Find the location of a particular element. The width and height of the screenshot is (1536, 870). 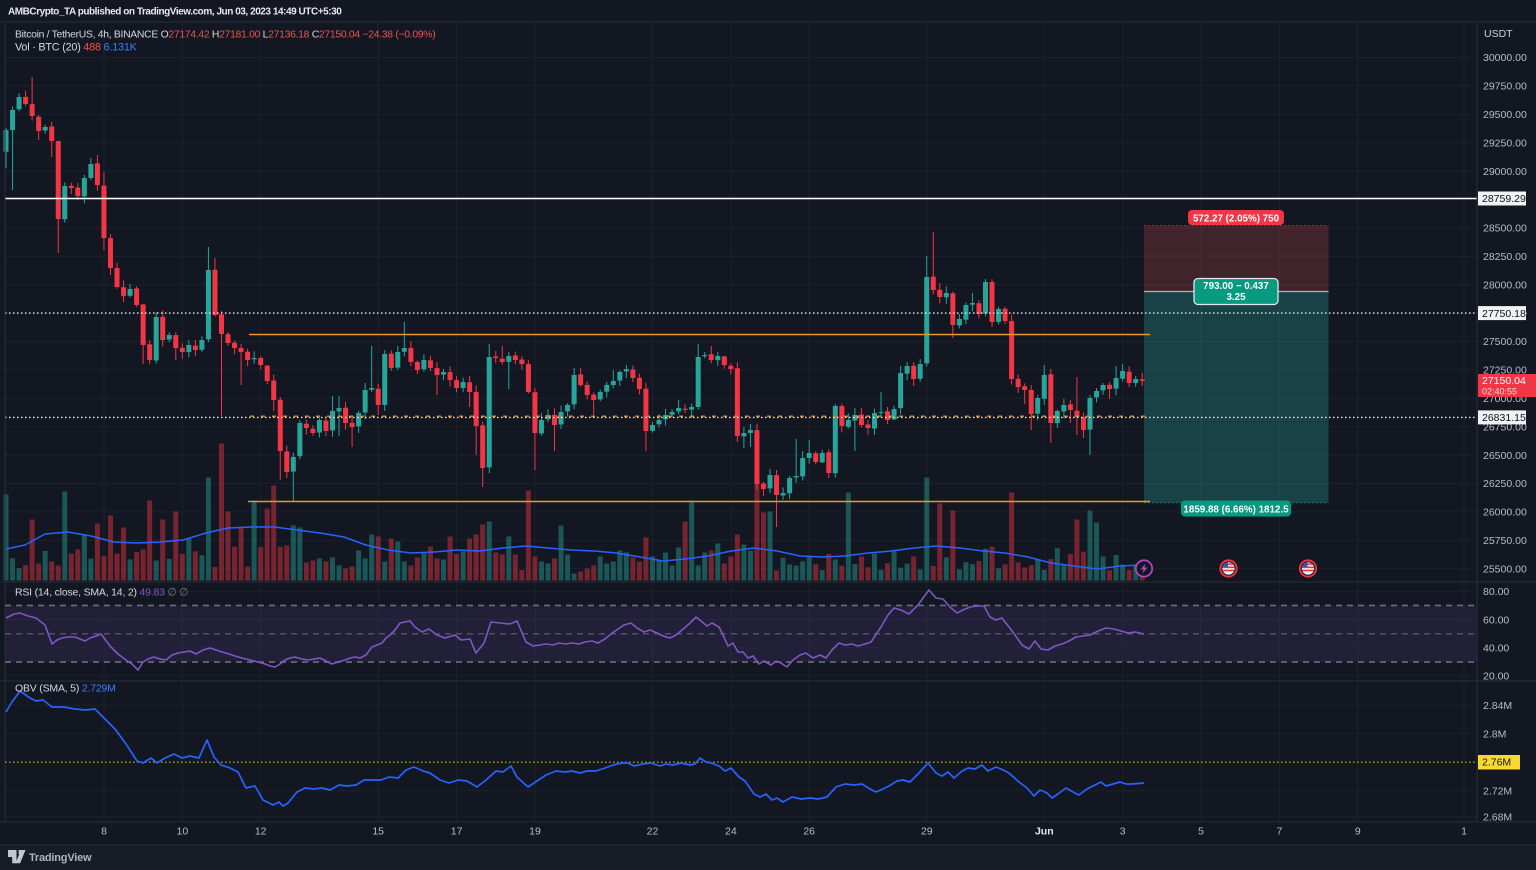

svg-text: 15 is located at coordinates (378, 832).